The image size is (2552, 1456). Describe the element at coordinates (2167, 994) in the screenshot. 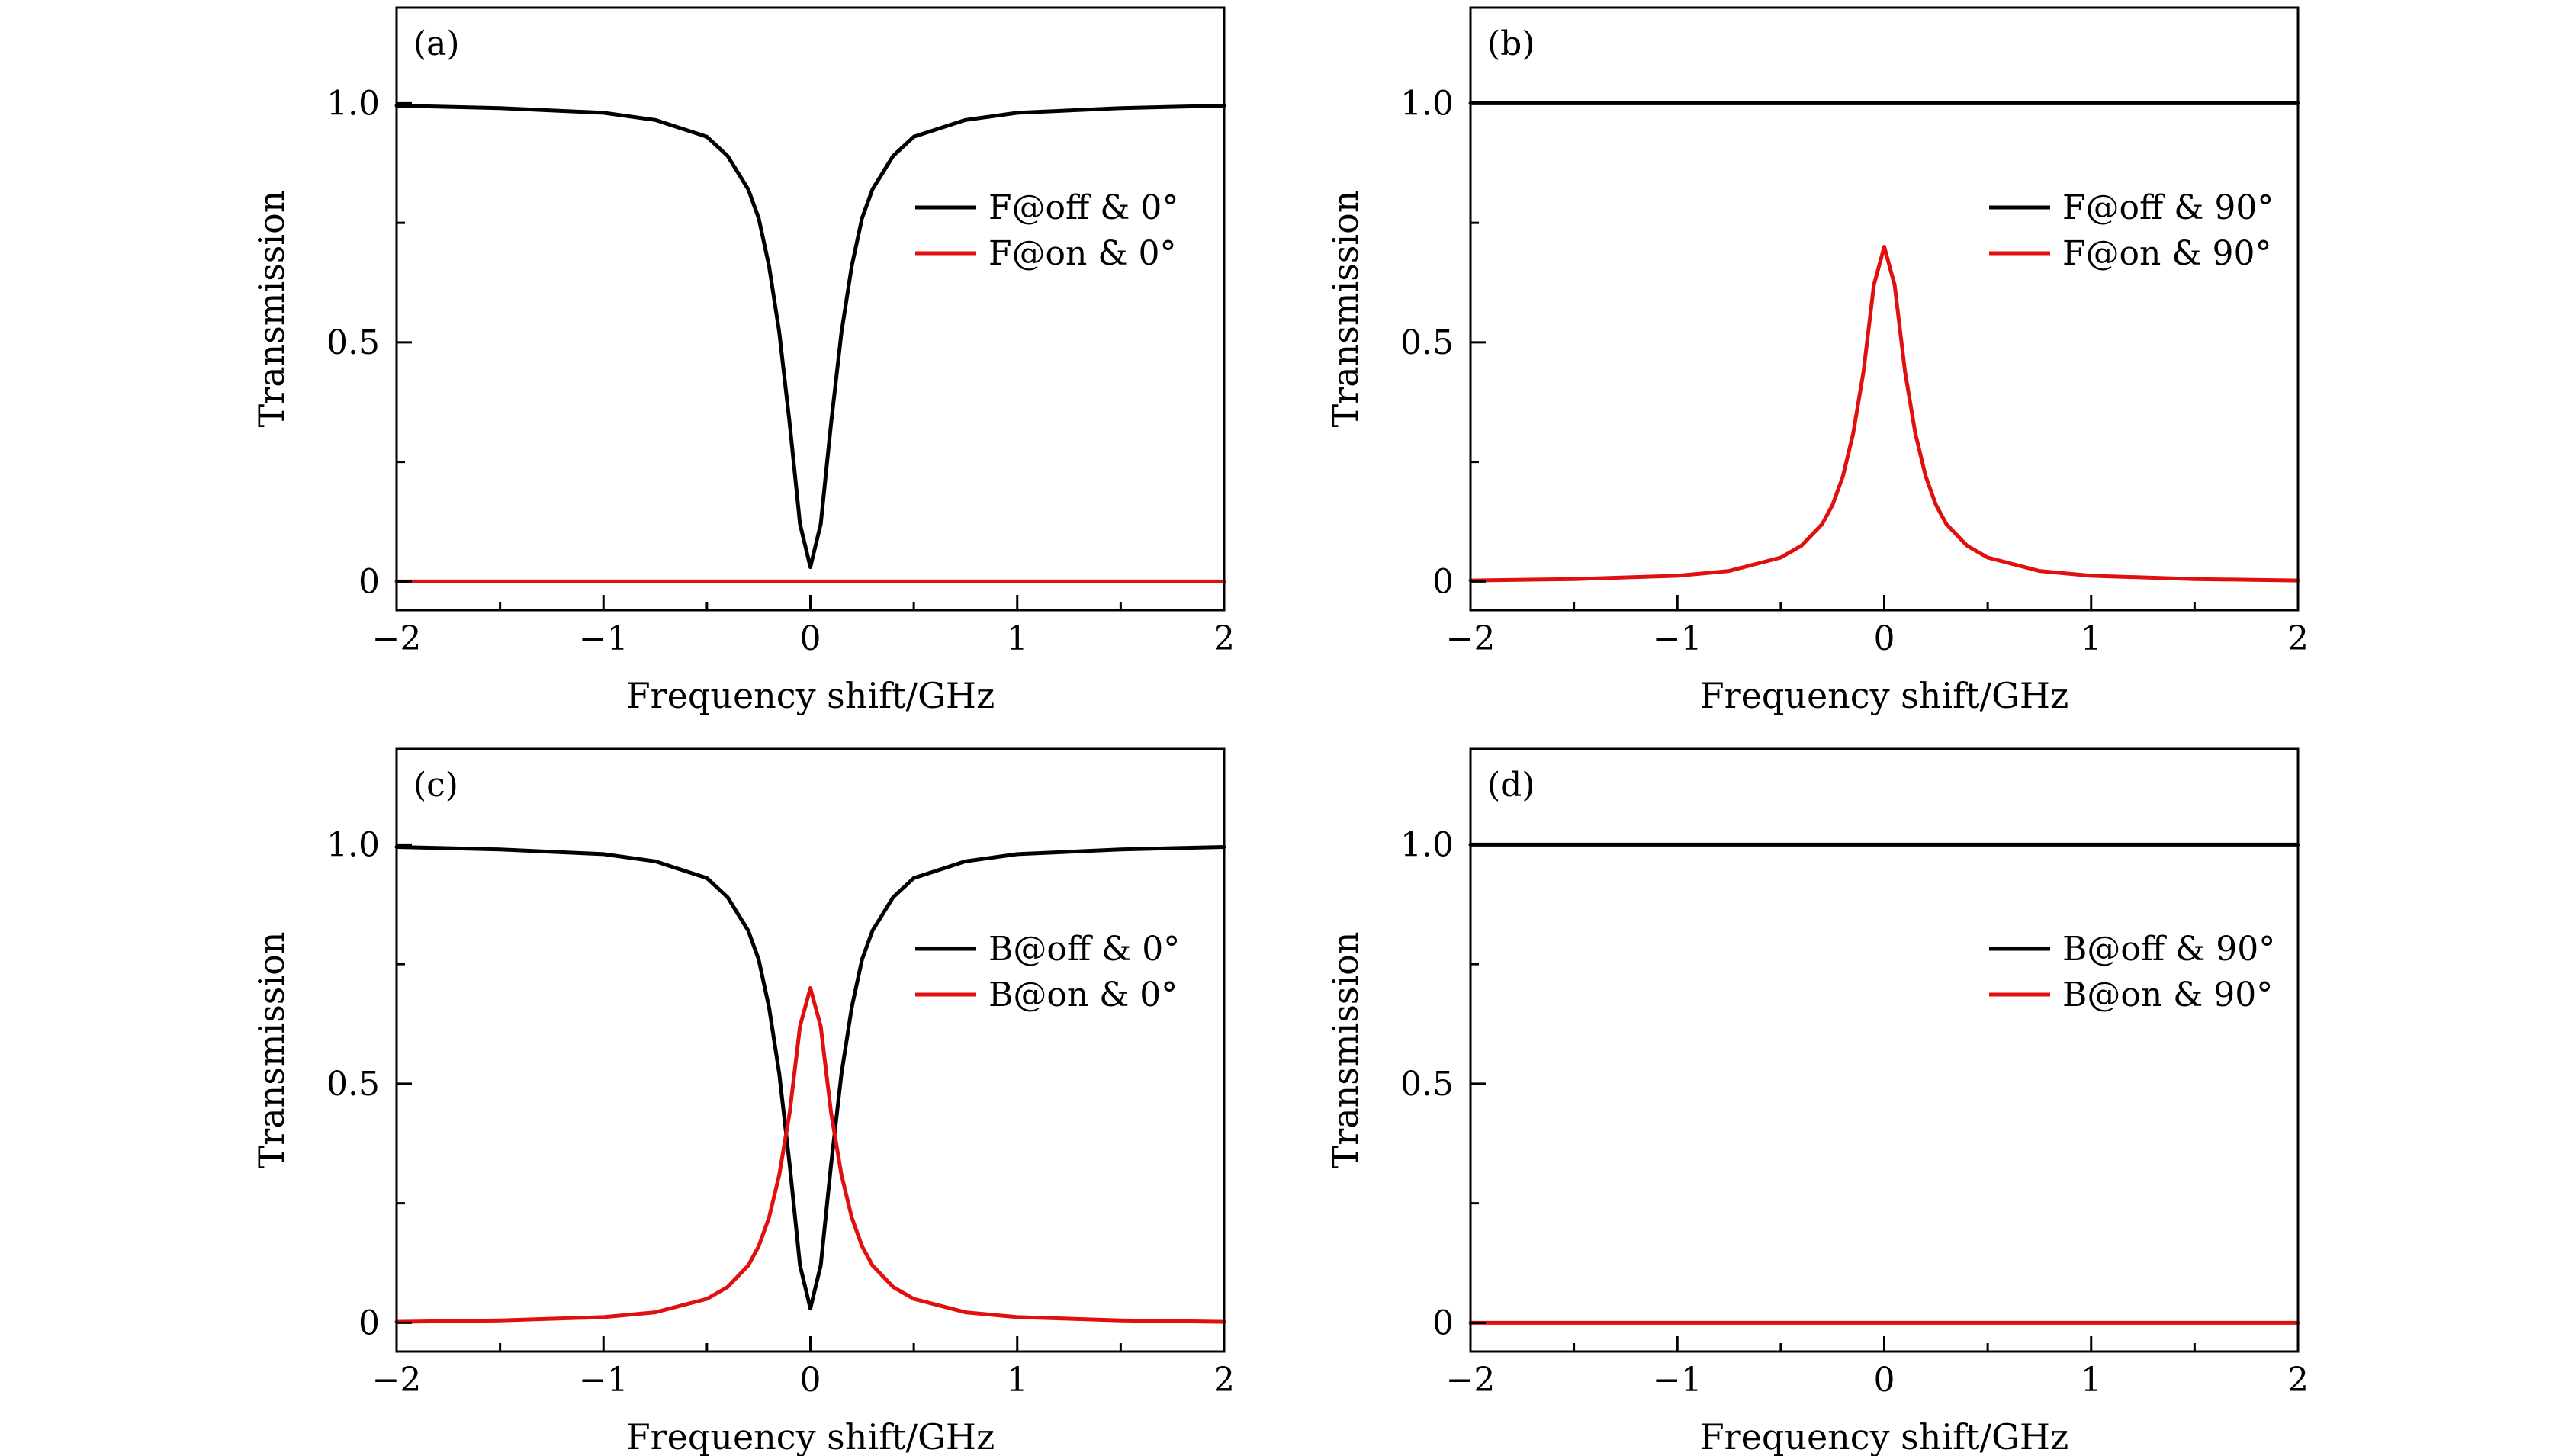

I see `legend-label: B@on & 90°` at that location.